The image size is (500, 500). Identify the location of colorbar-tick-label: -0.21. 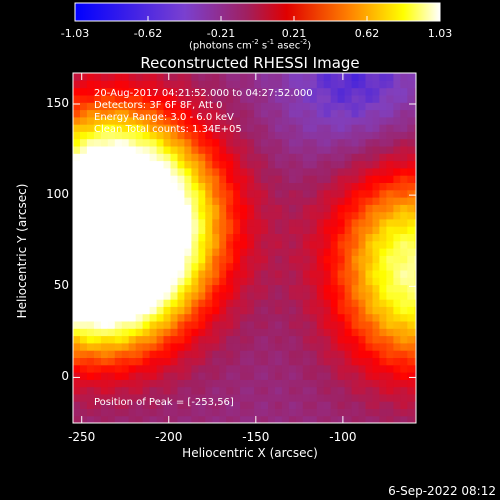
(221, 33).